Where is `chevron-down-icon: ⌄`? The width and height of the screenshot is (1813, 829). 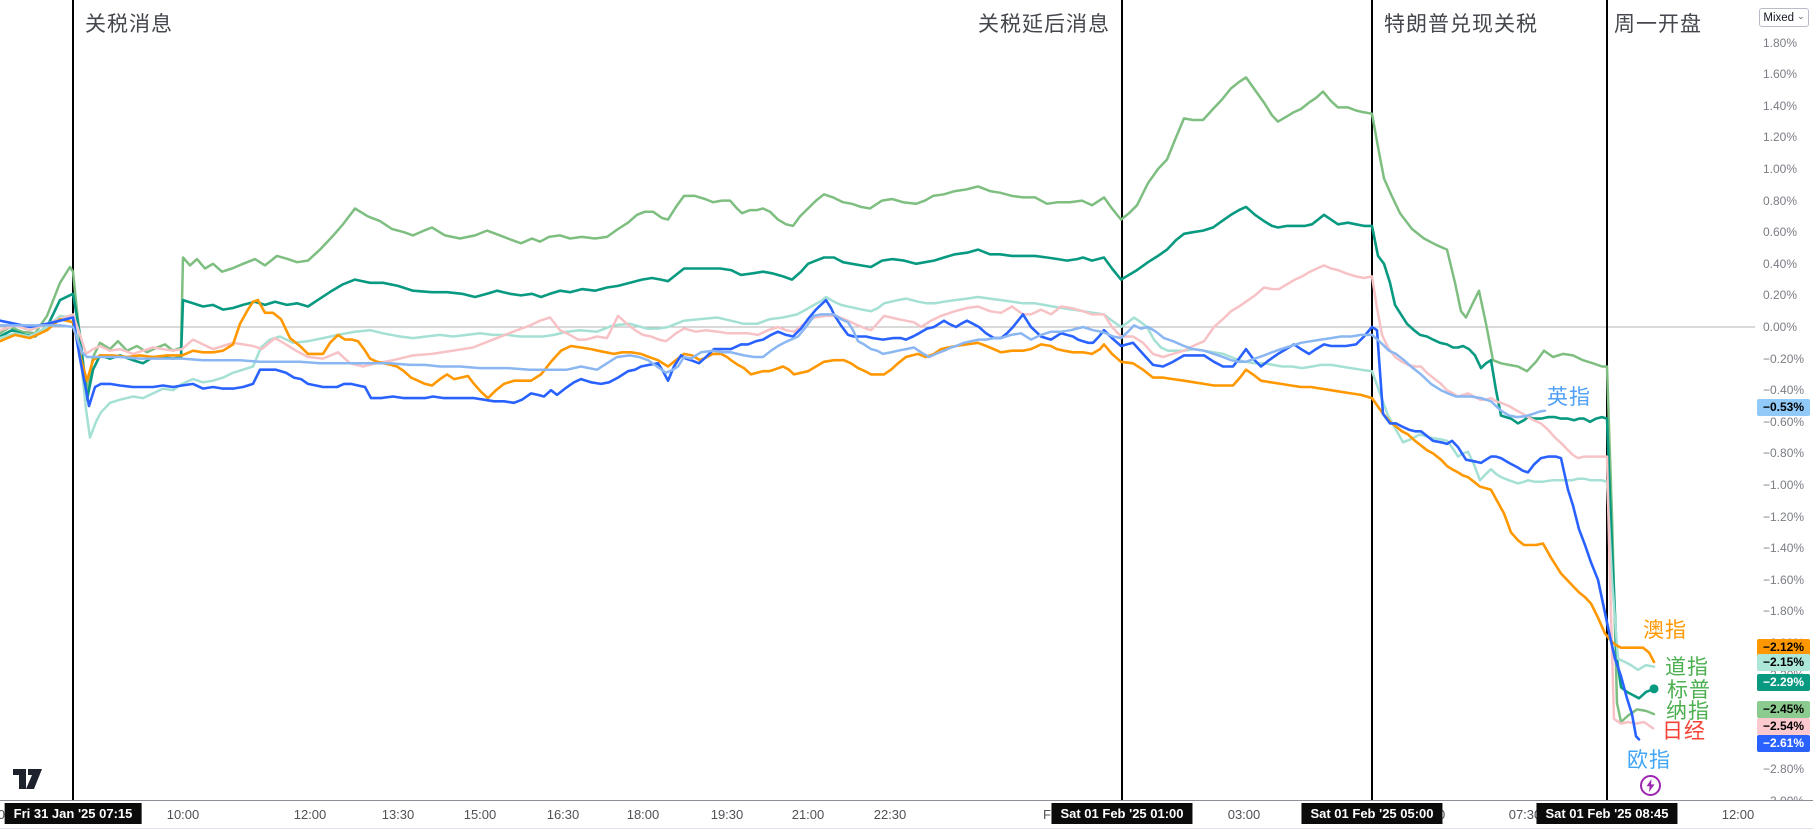 chevron-down-icon: ⌄ is located at coordinates (1801, 16).